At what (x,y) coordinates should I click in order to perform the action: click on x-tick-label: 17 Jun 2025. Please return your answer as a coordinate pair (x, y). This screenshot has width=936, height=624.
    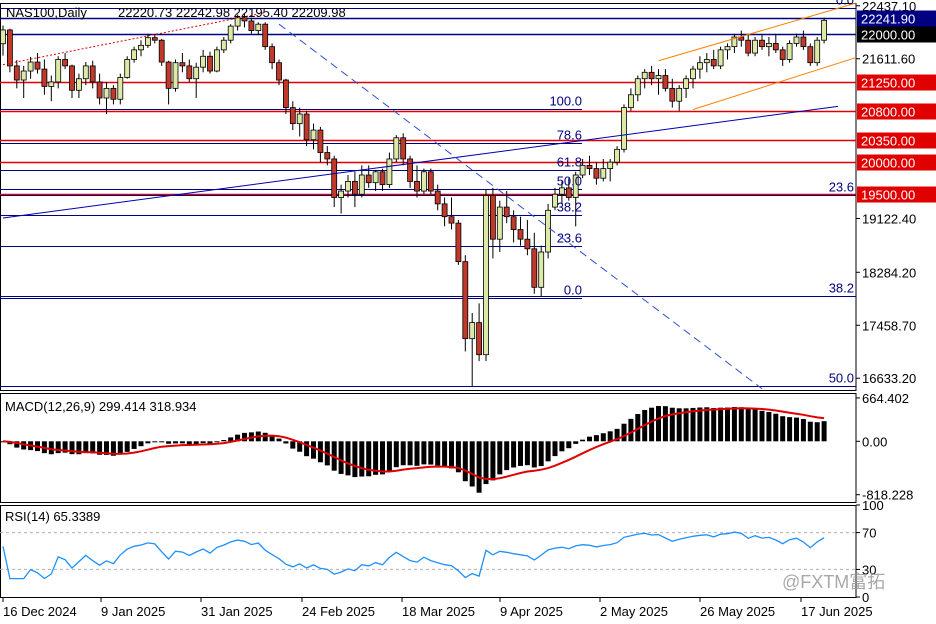
    Looking at the image, I should click on (837, 611).